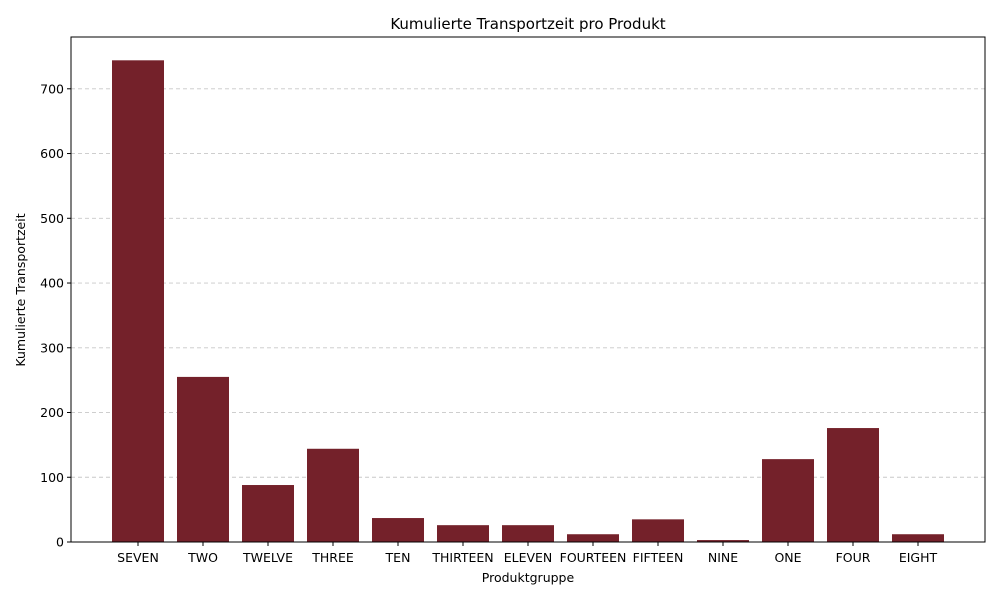 The image size is (1000, 604). Describe the element at coordinates (918, 557) in the screenshot. I see `x-tick-label: EIGHT` at that location.